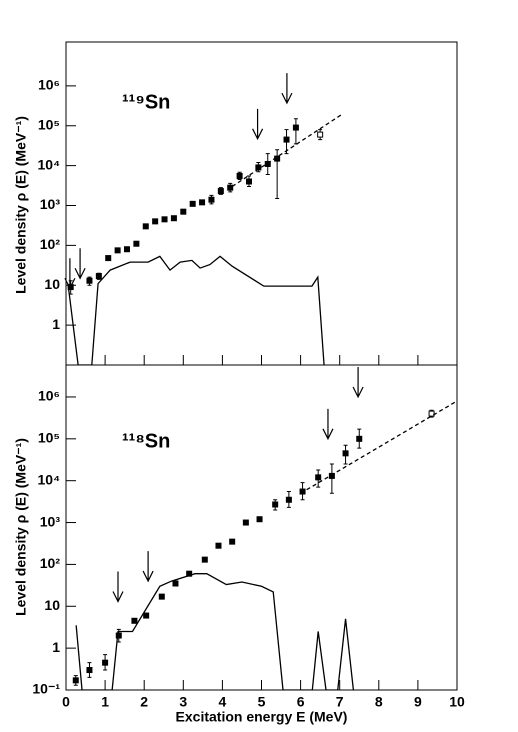 The image size is (518, 732). I want to click on x-tick-label: 9, so click(418, 702).